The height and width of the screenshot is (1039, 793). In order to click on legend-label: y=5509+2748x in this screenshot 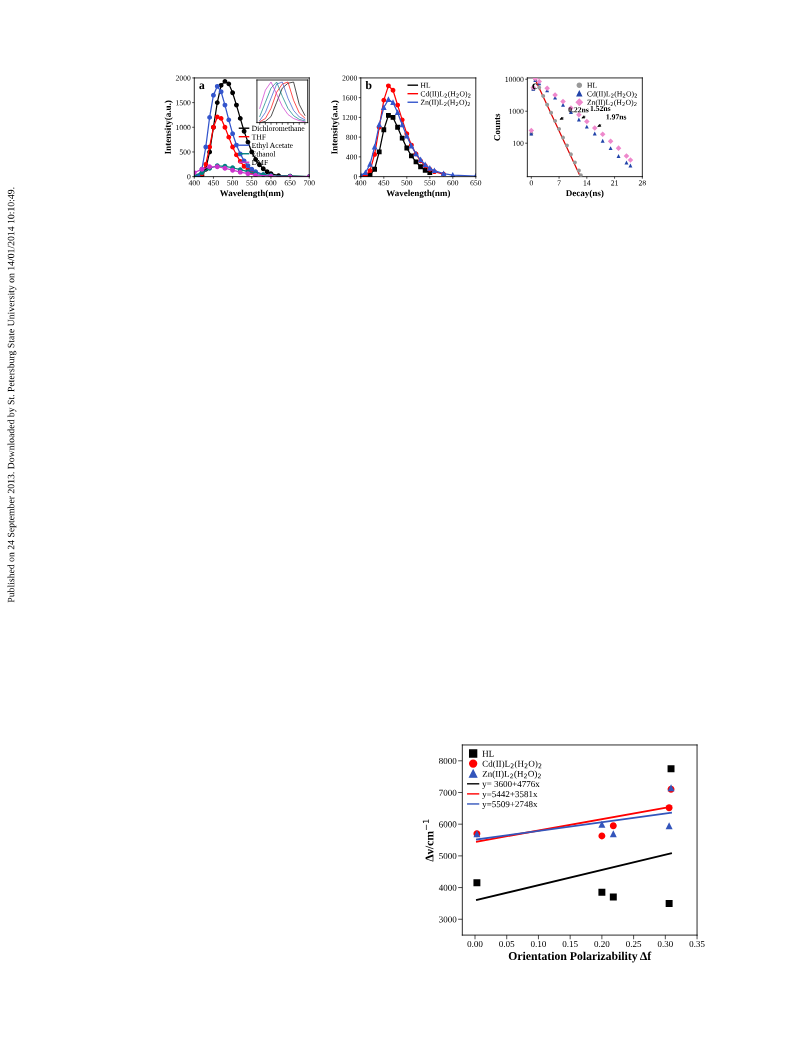, I will do `click(510, 805)`.